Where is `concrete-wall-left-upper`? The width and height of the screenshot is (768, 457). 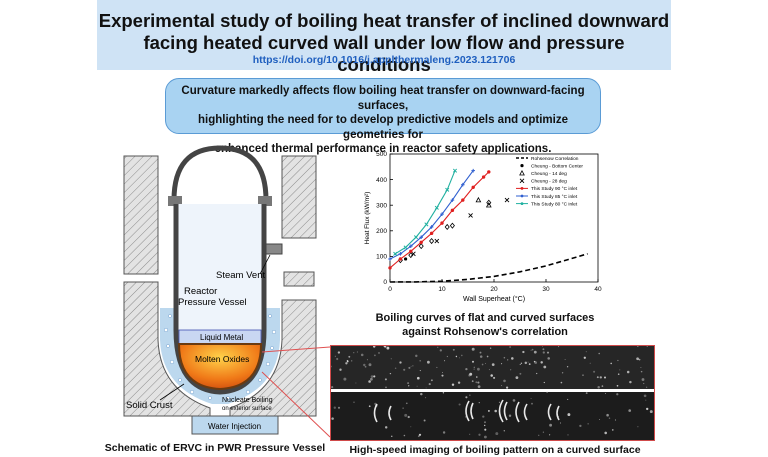
concrete-wall-left-upper is located at coordinates (141, 215).